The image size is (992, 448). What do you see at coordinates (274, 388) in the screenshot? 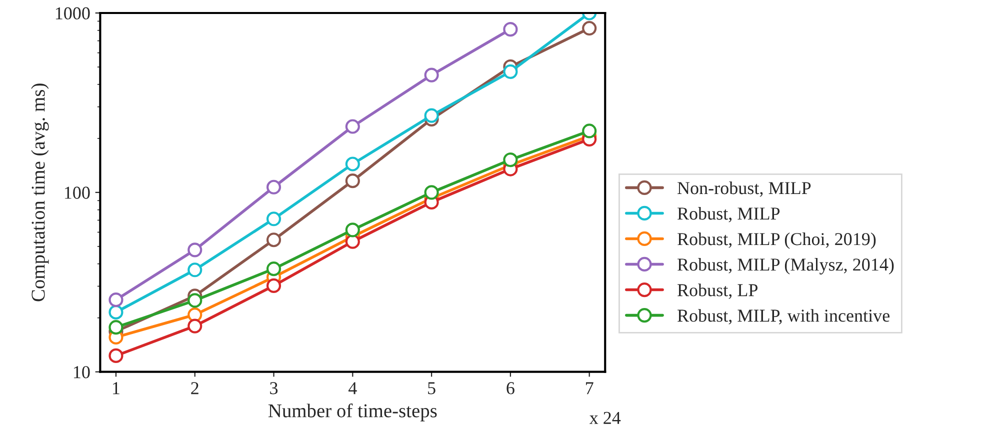
I see `x-tick-label: 3` at bounding box center [274, 388].